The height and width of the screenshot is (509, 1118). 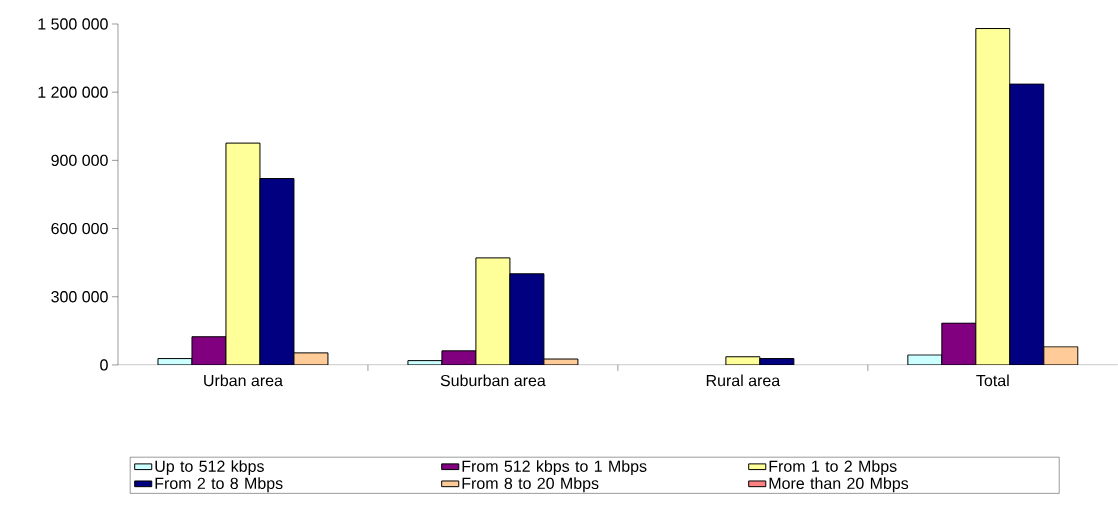 What do you see at coordinates (209, 468) in the screenshot?
I see `legend-label: Up to 512 kbps` at bounding box center [209, 468].